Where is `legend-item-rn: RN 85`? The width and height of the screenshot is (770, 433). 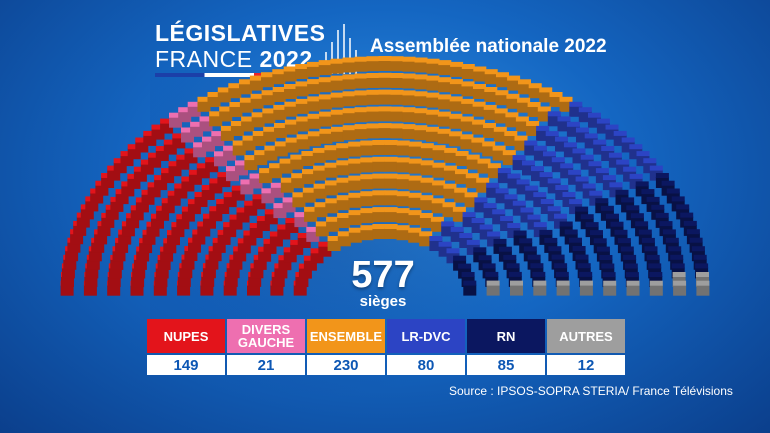
legend-item-rn: RN 85 is located at coordinates (506, 347).